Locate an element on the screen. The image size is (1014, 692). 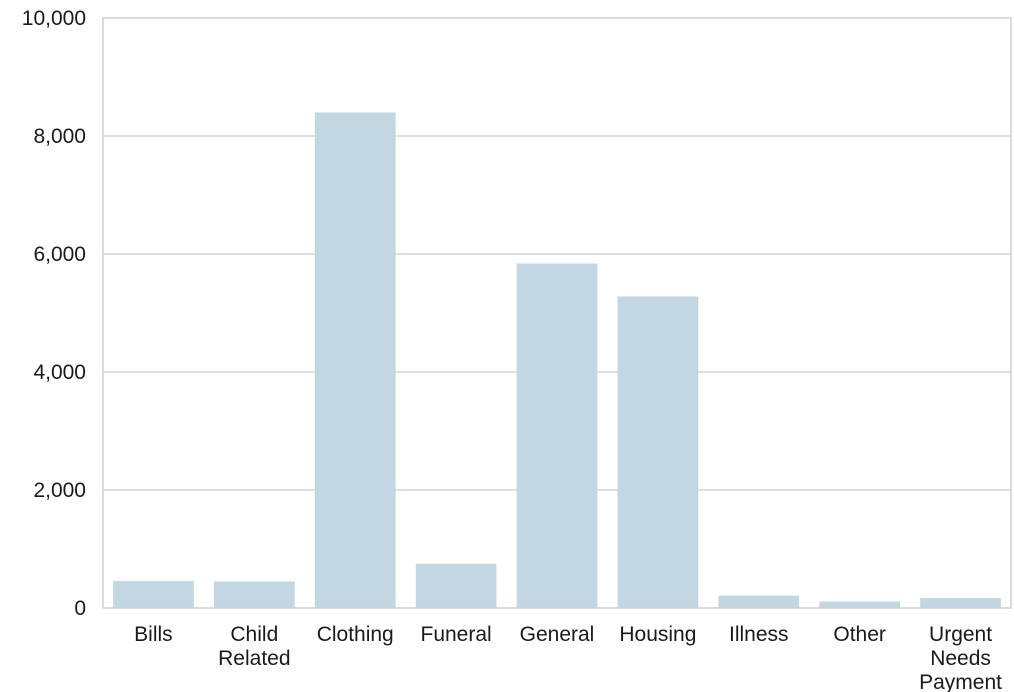
y-tick-label: 4,000 is located at coordinates (59, 372).